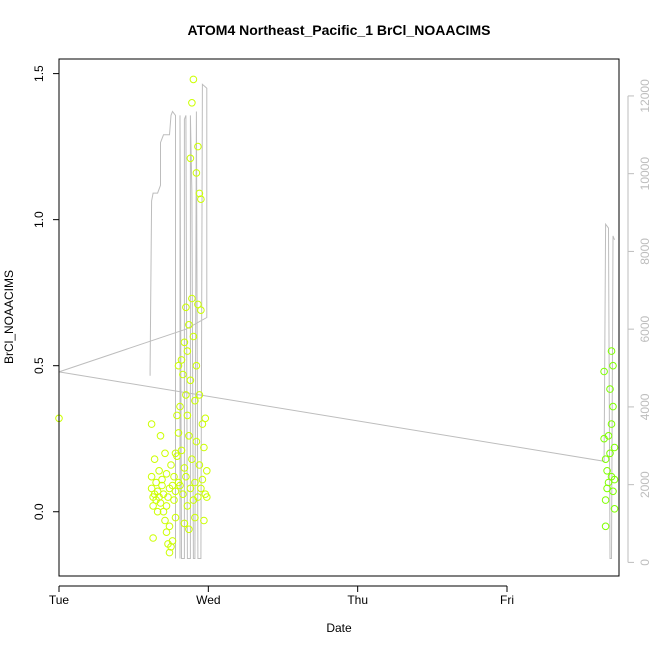 The width and height of the screenshot is (650, 650). I want to click on x-axis: Tue Wed Thu Fri, so click(281, 596).